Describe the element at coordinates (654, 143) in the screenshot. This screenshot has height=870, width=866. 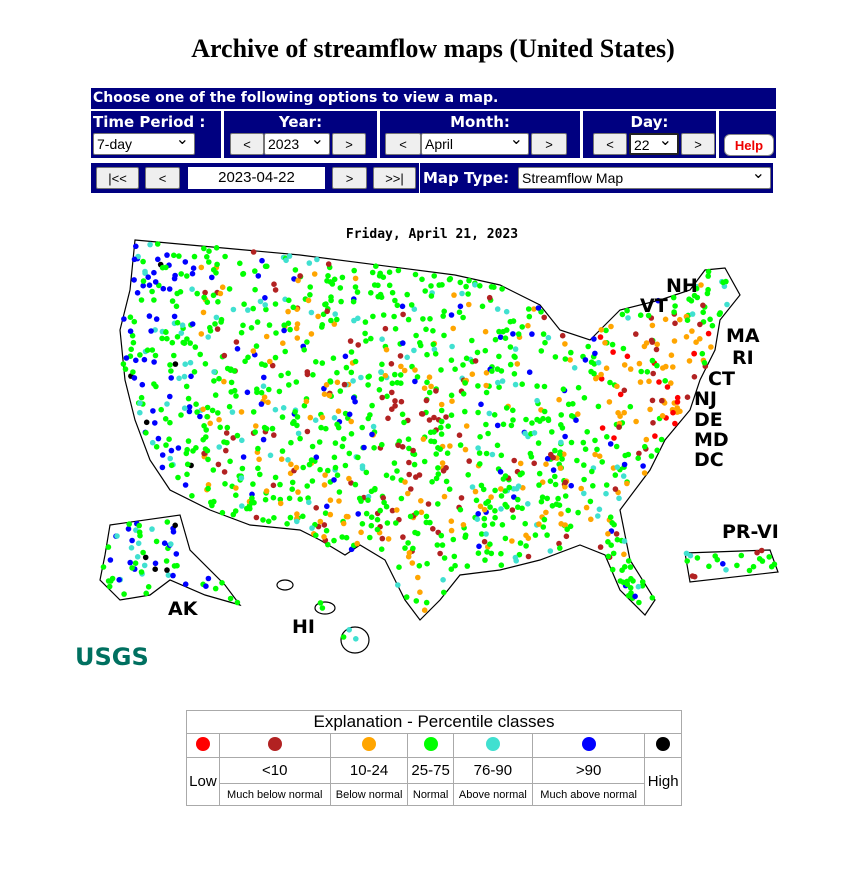
I see `day-select: 22` at that location.